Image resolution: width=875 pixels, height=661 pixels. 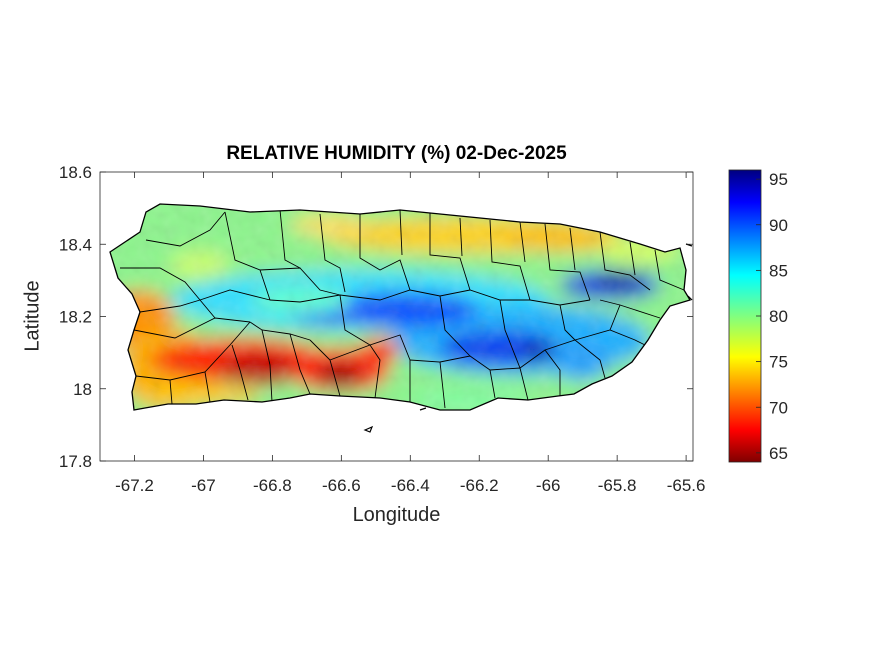 I want to click on colorbar-ticks: 65 70 75 80 85 90 95, so click(x=772, y=316).